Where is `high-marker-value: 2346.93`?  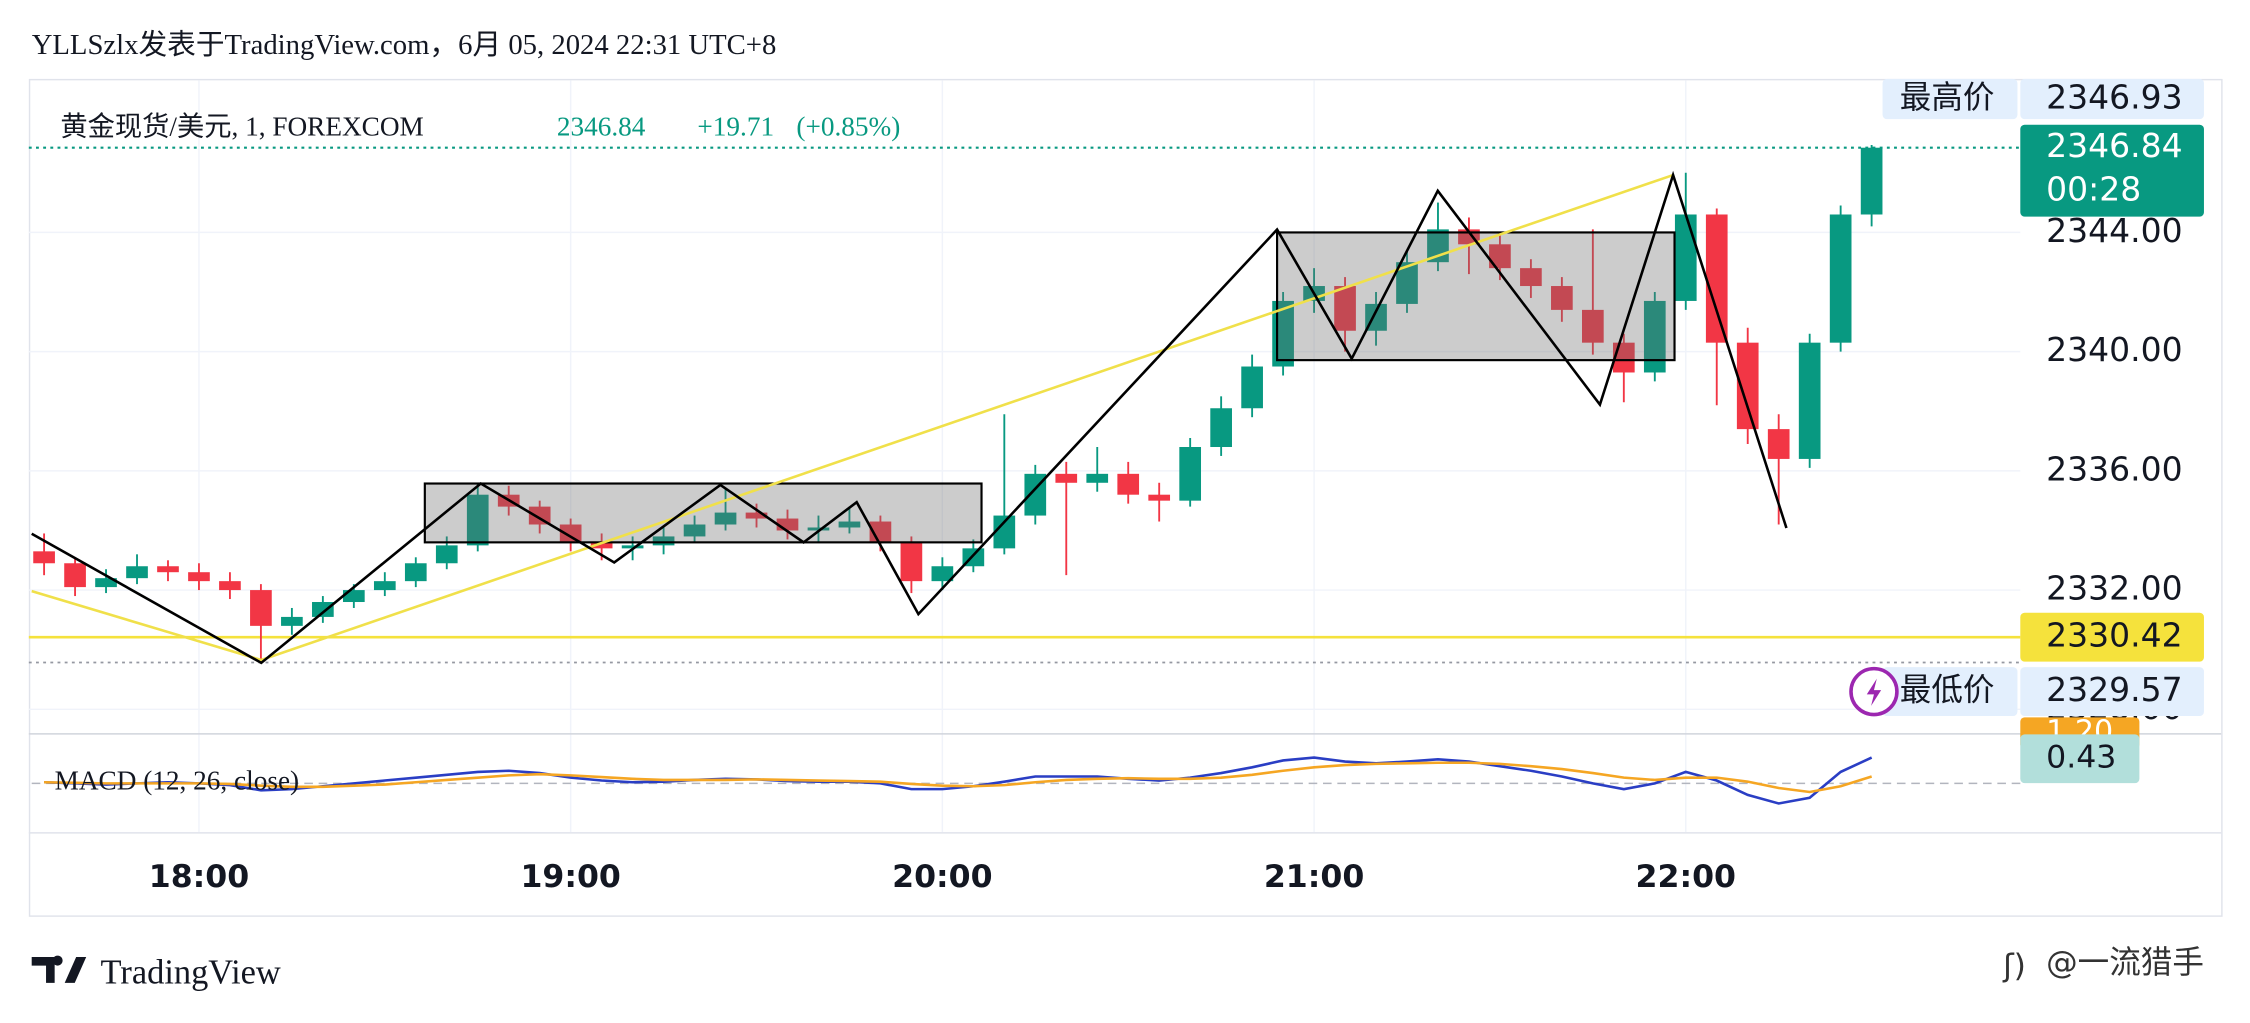
high-marker-value: 2346.93 is located at coordinates (2114, 97).